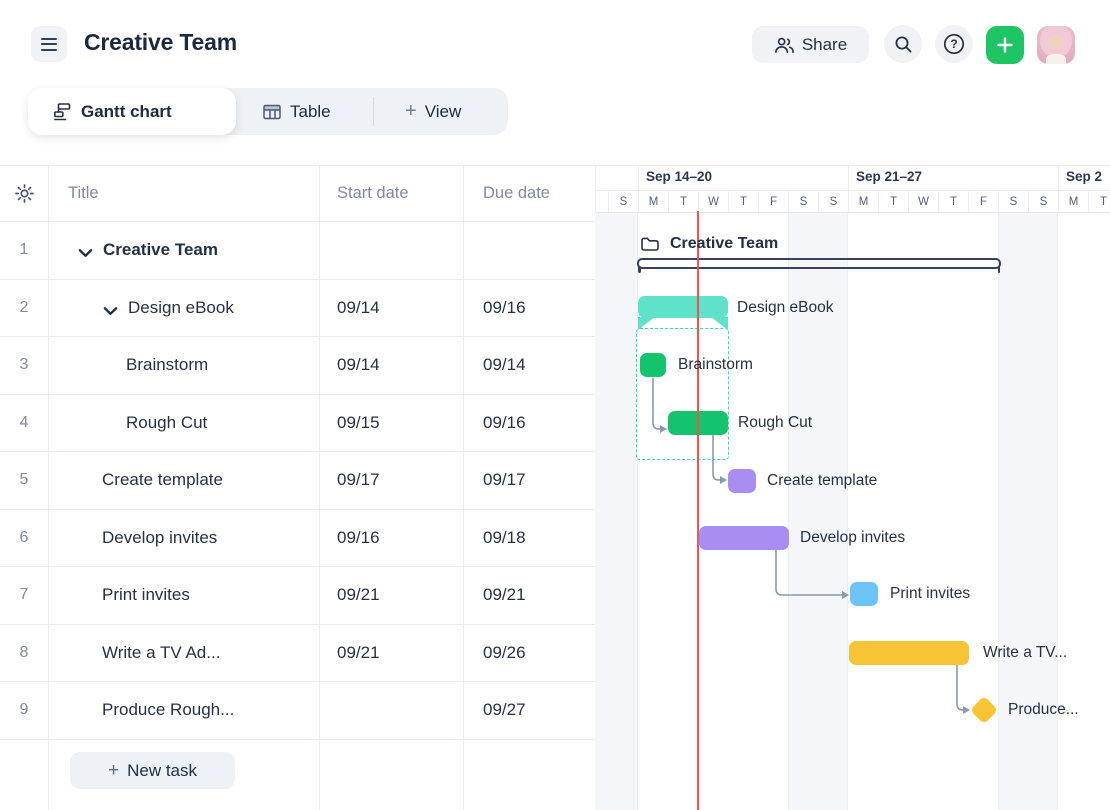 Image resolution: width=1110 pixels, height=810 pixels. I want to click on plus-icon: +, so click(113, 770).